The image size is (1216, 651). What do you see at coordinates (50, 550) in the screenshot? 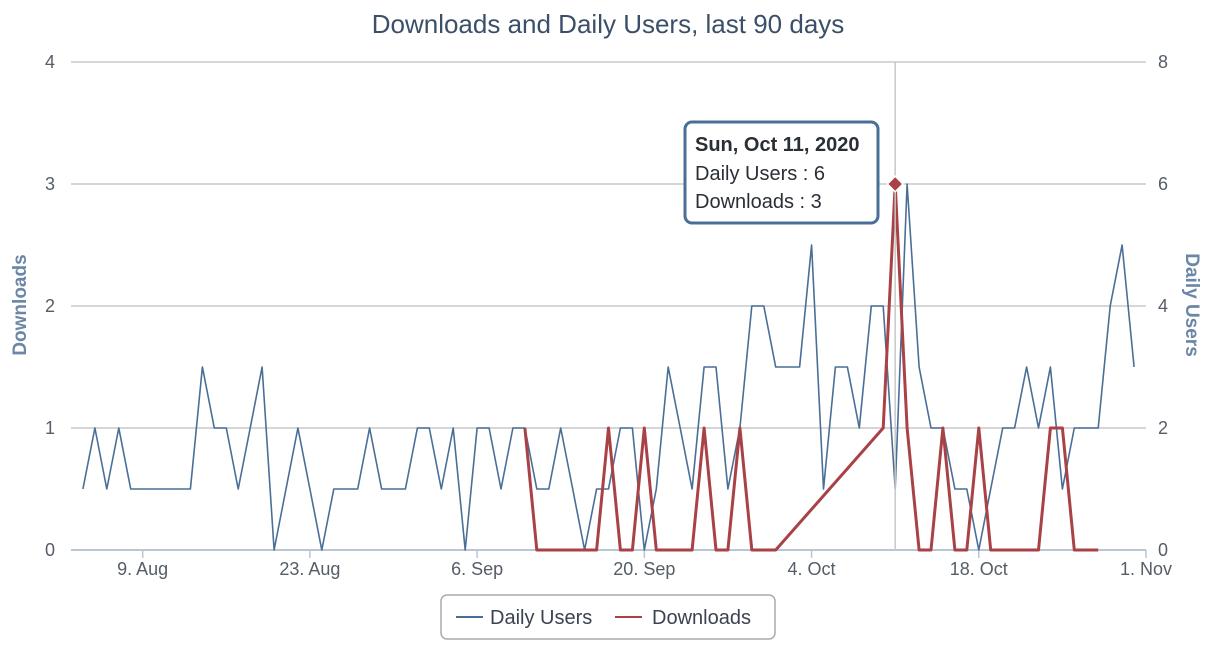
I see `left-y-tick-label: 0` at bounding box center [50, 550].